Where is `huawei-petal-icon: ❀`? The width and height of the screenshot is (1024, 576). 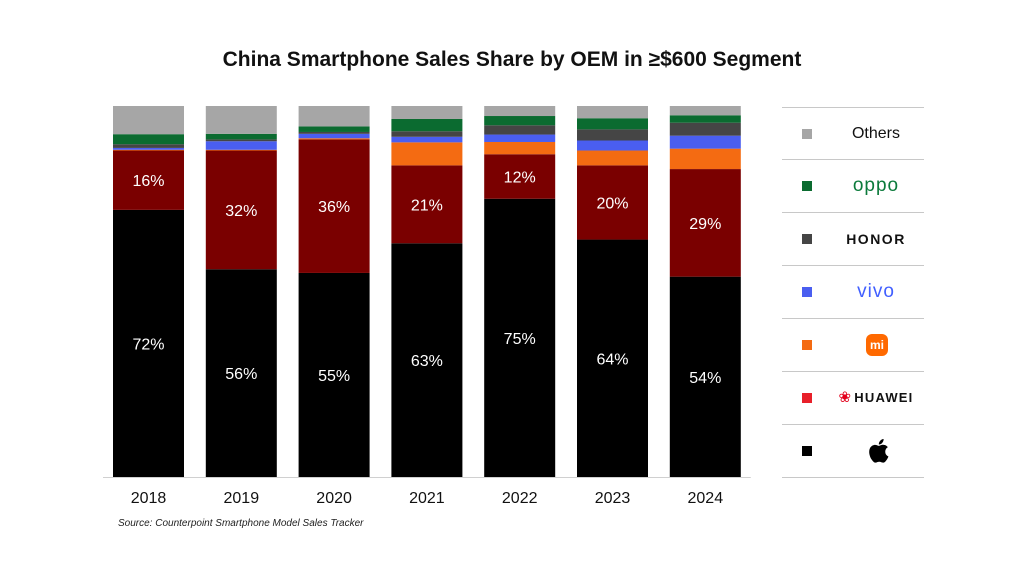 huawei-petal-icon: ❀ is located at coordinates (845, 397).